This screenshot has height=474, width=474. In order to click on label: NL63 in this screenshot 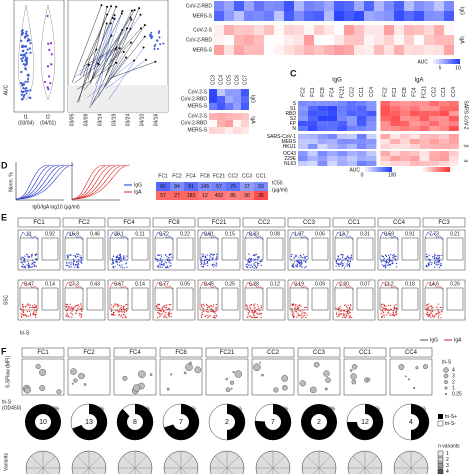, I will do `click(290, 164)`.